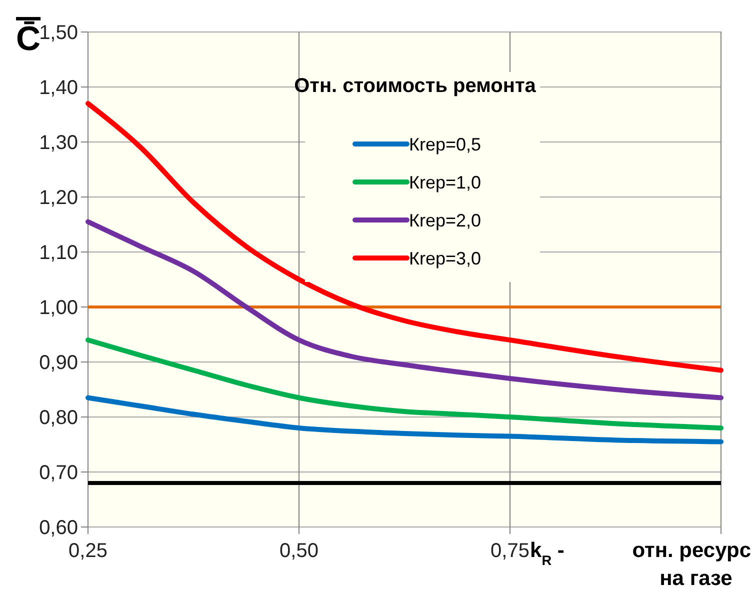 Image resolution: width=756 pixels, height=599 pixels. I want to click on y-tick-label: 1,50, so click(58, 33).